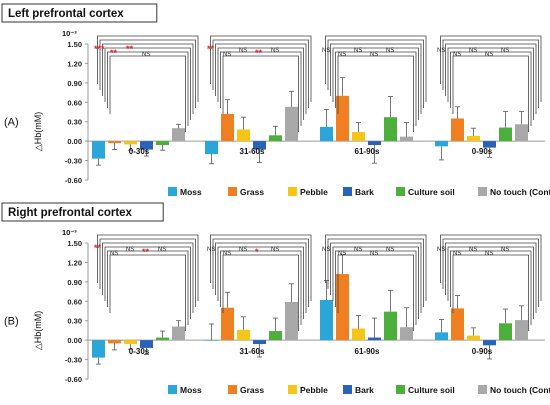  Describe the element at coordinates (11, 123) in the screenshot. I see `panel-label: (A)` at that location.